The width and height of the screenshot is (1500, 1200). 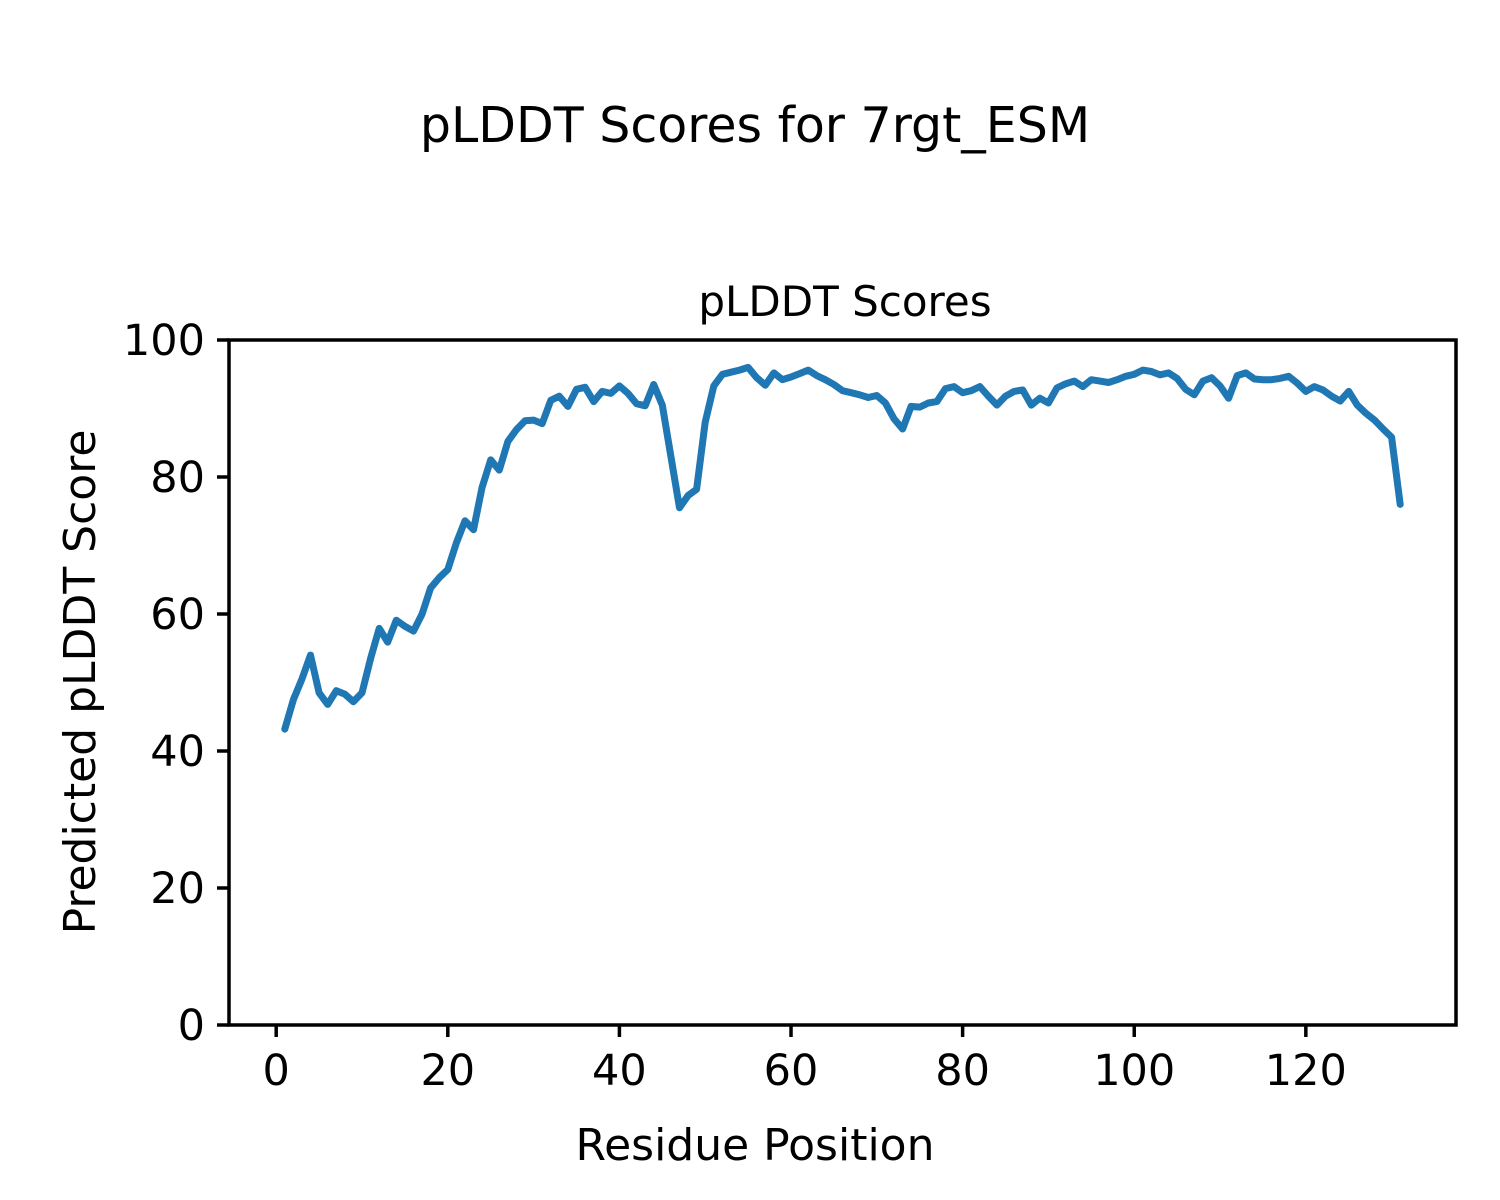 I want to click on x-tick-label: 80, so click(x=962, y=1071).